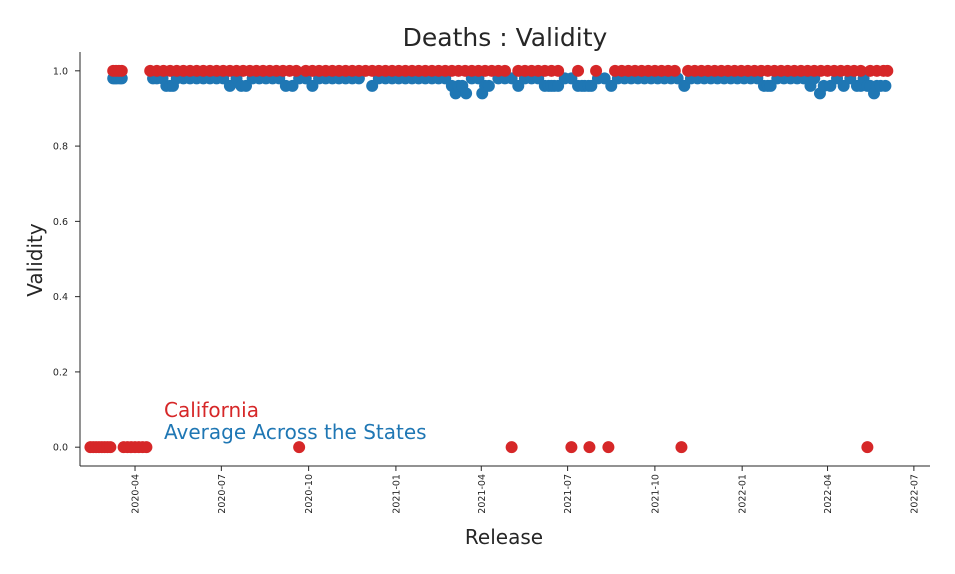  Describe the element at coordinates (914, 494) in the screenshot. I see `x-tick-label: 2022-07` at that location.